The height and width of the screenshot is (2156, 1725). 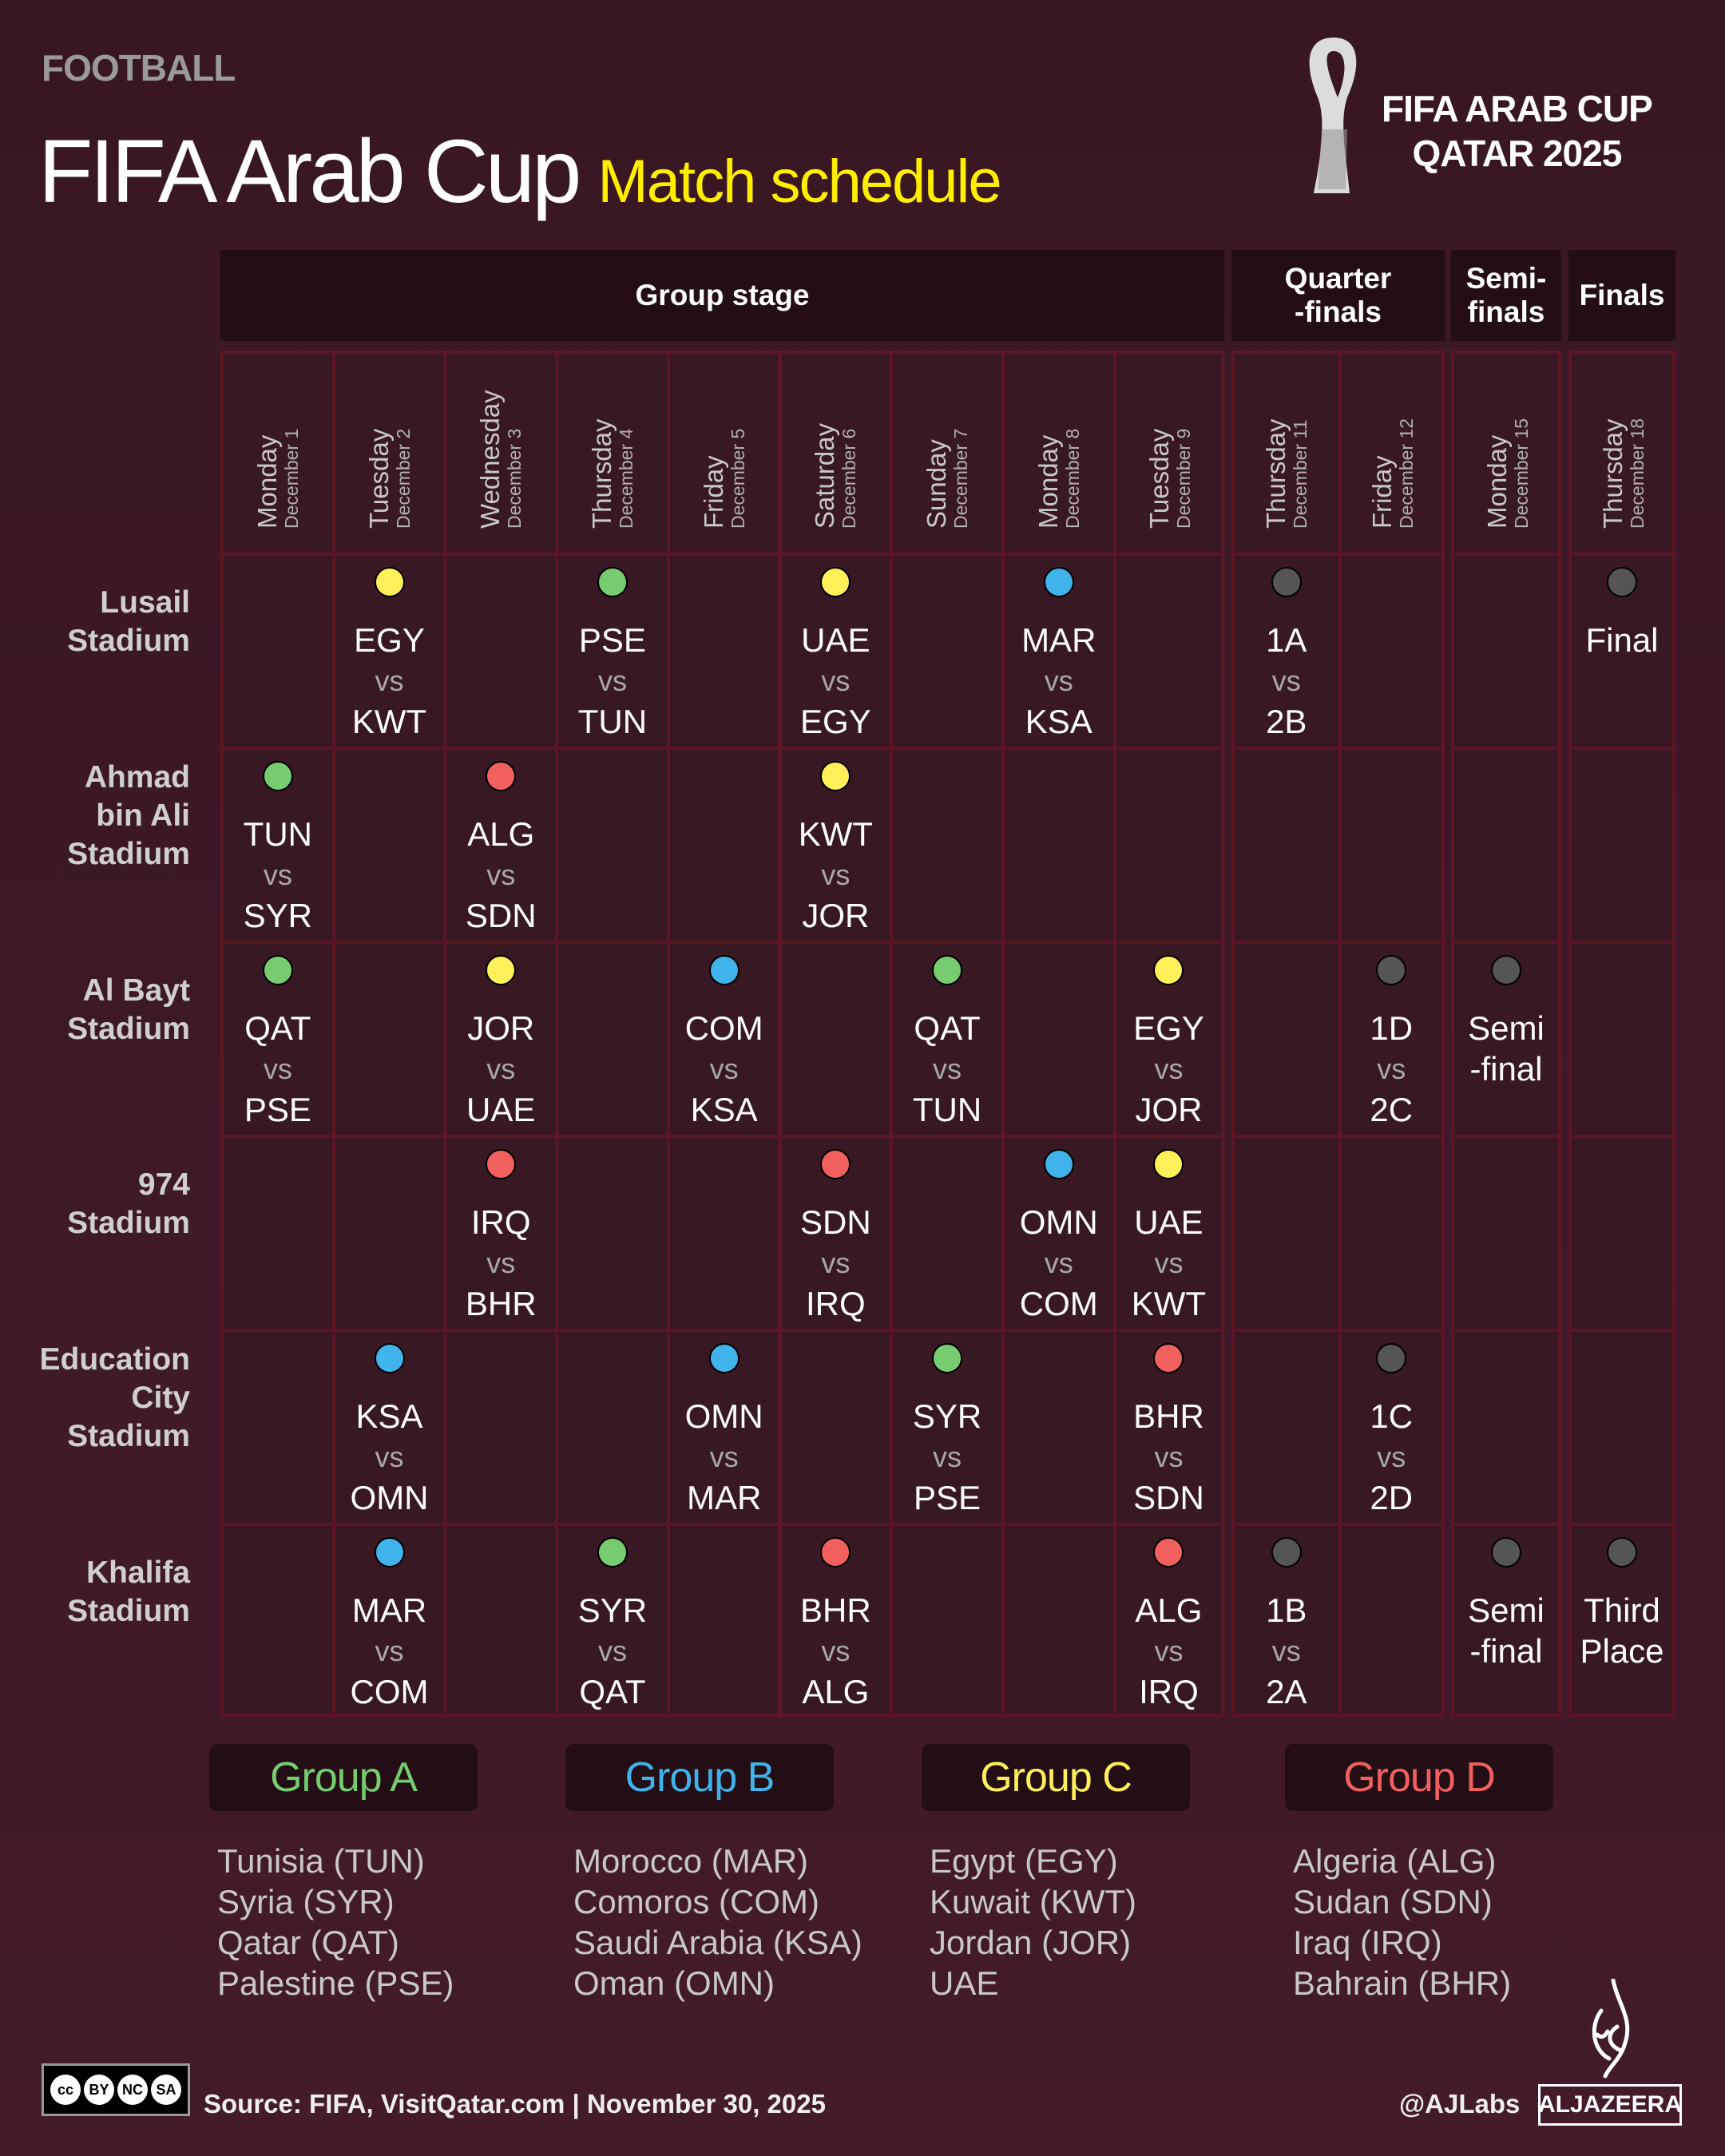 What do you see at coordinates (1168, 1028) in the screenshot?
I see `team-label: EGY` at bounding box center [1168, 1028].